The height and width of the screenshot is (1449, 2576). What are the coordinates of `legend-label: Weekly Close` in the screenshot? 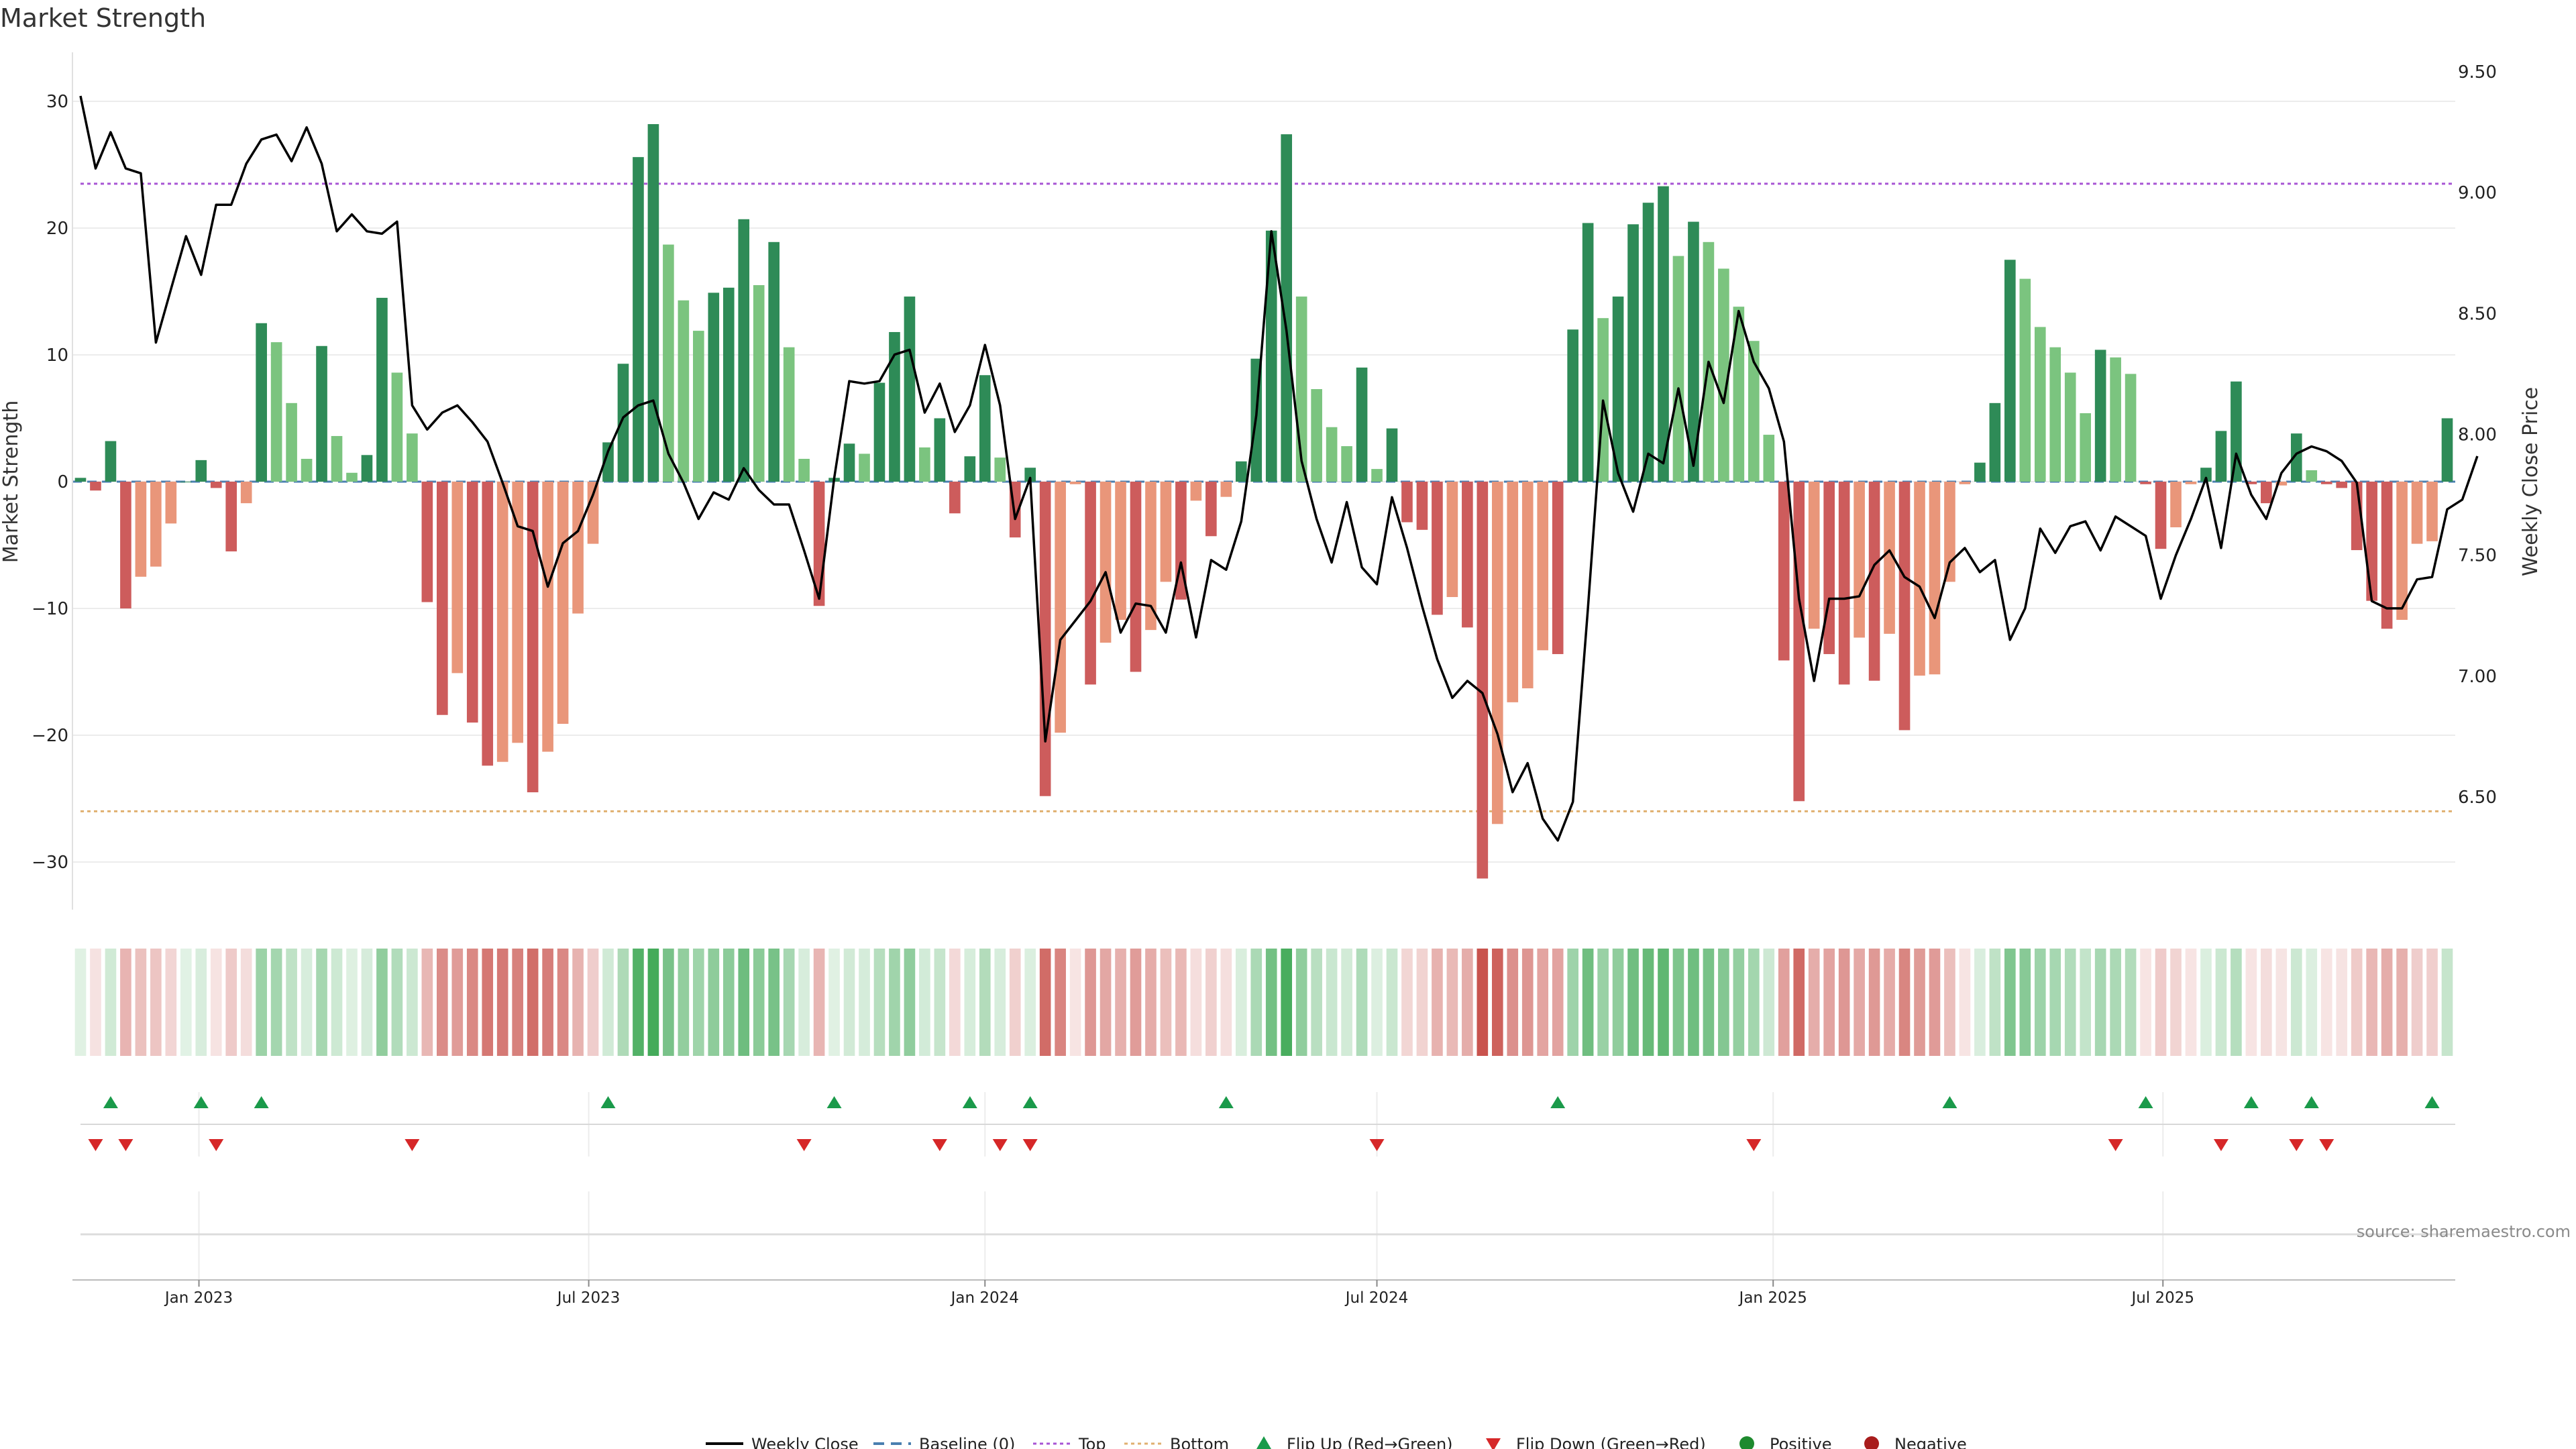 It's located at (805, 1442).